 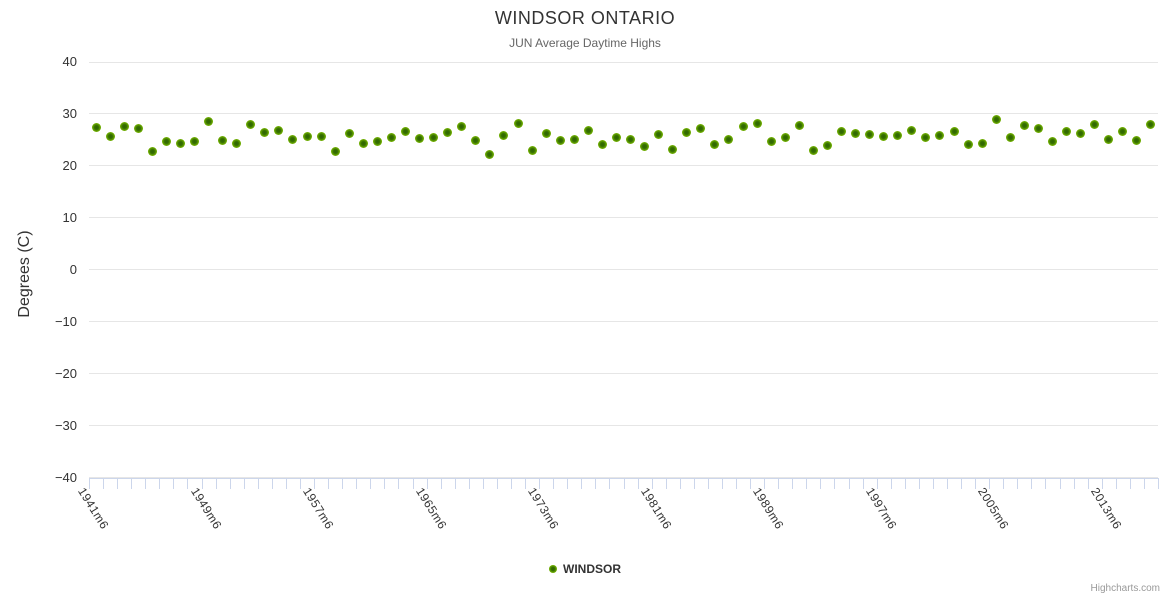 I want to click on legend: WINDSOR, so click(x=585, y=569).